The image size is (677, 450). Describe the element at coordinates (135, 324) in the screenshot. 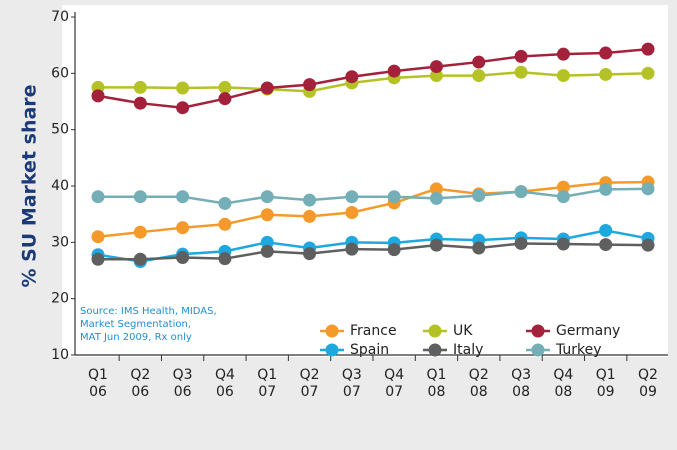

I see `source-line: Market Segmentation,` at that location.